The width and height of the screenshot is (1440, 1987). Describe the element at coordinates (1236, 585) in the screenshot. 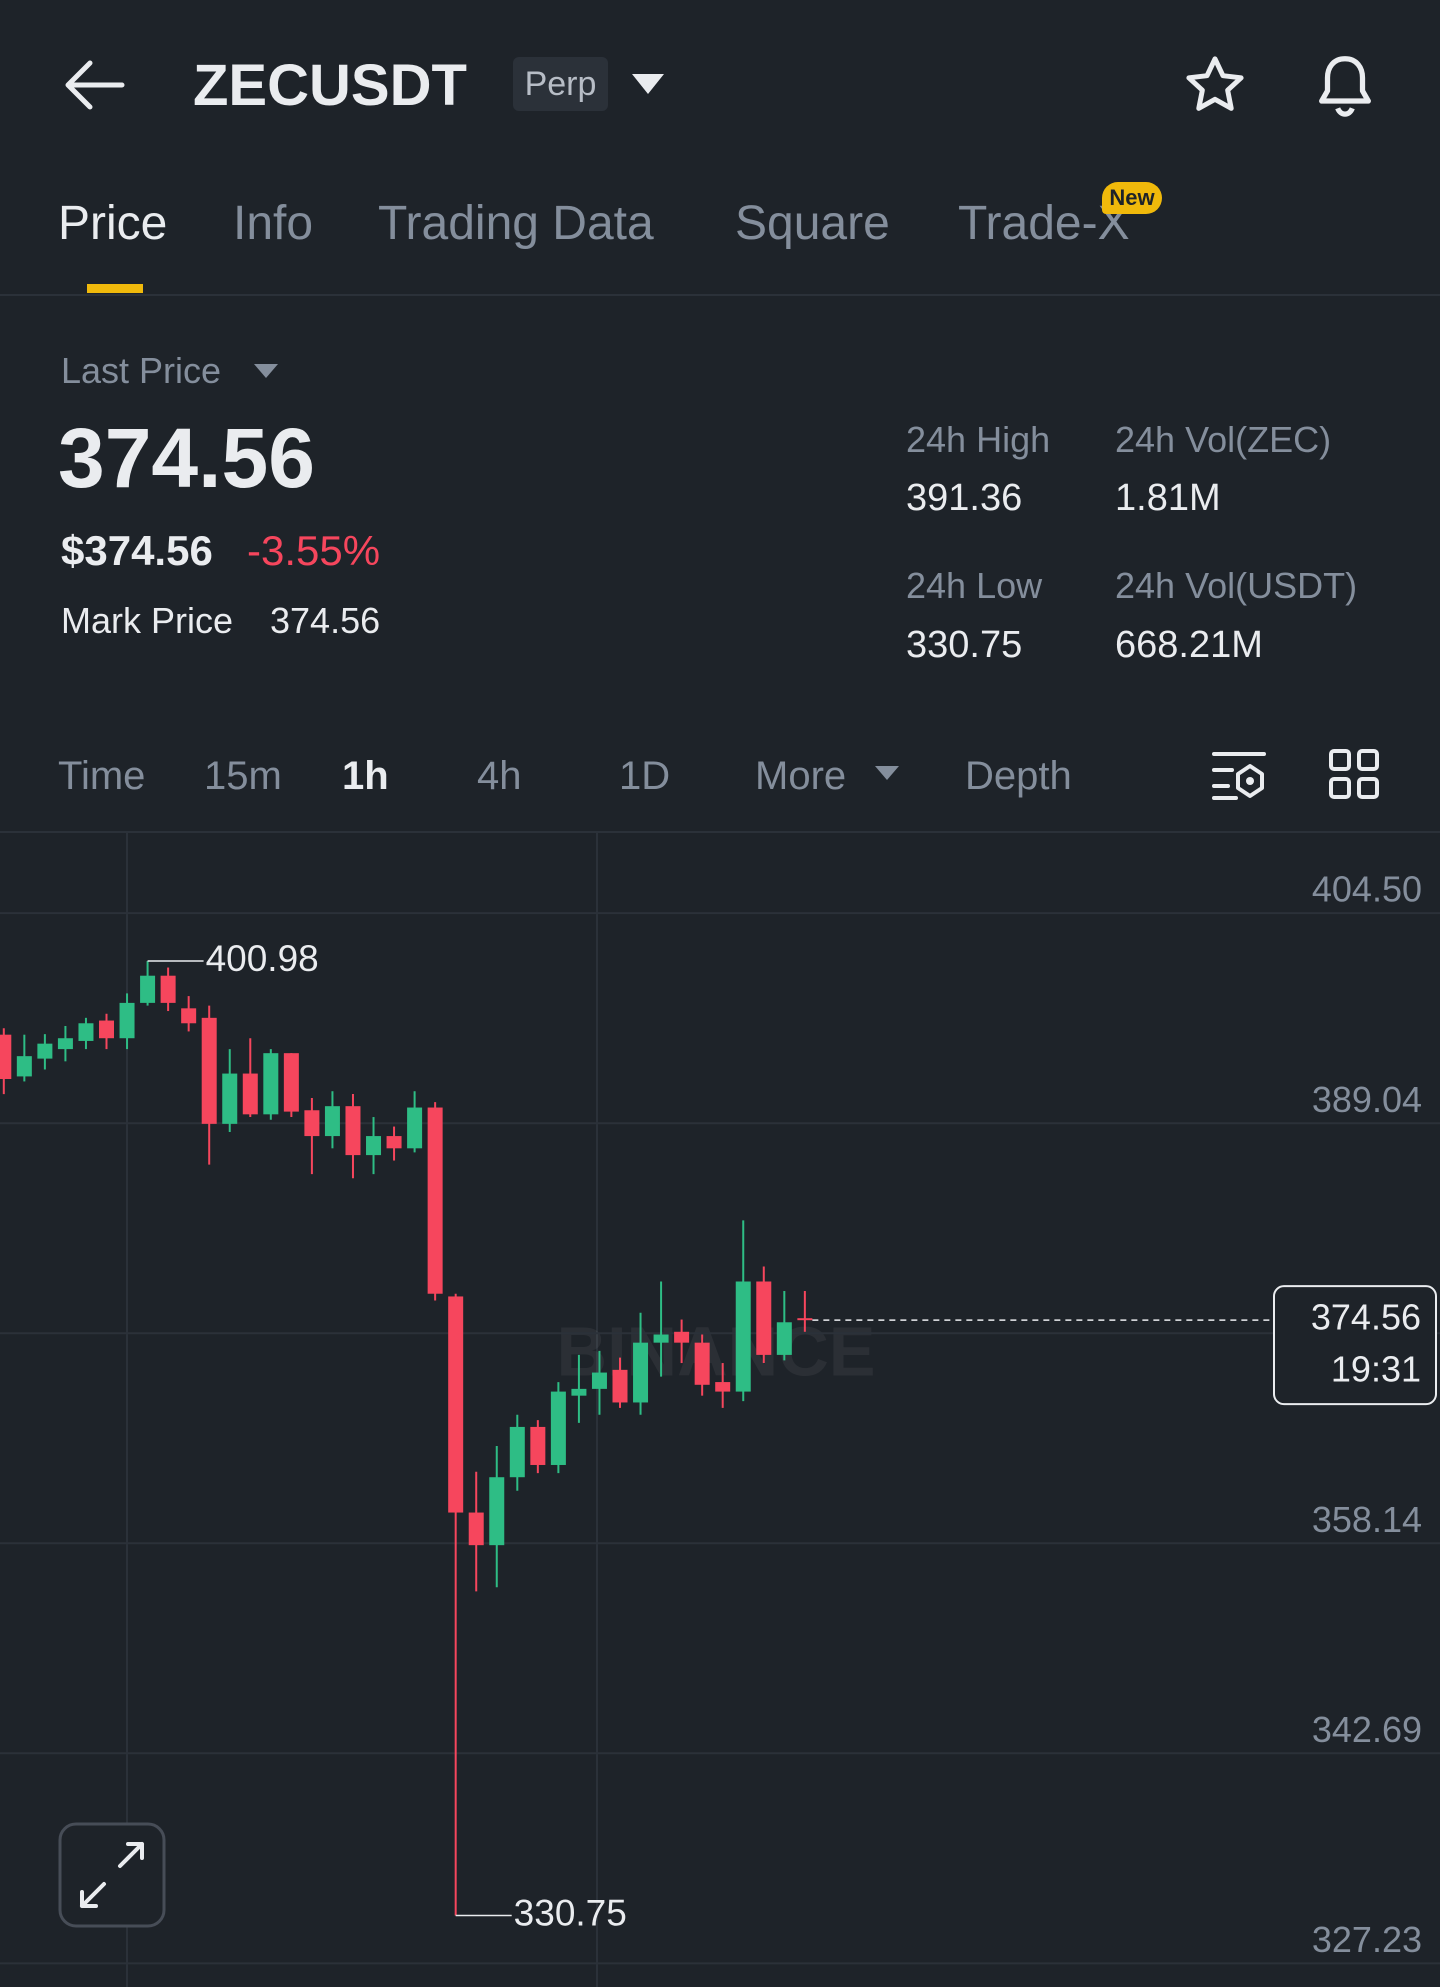

I see `stat-label: 24h Vol(USDT)` at that location.